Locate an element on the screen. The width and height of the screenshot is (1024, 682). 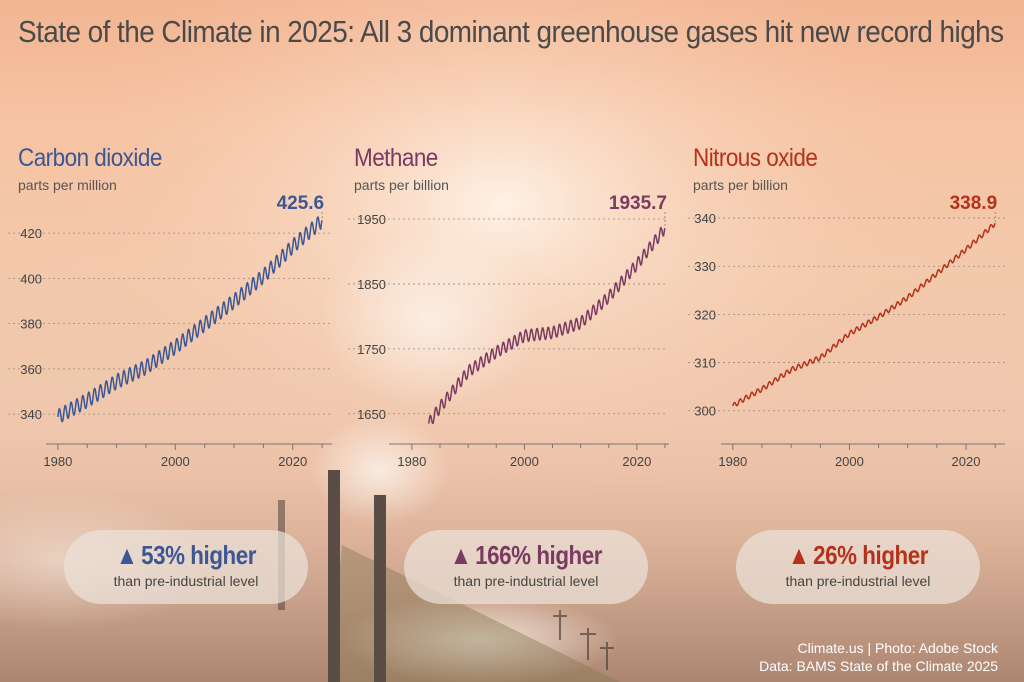
y-tick-label: 1650 is located at coordinates (371, 414).